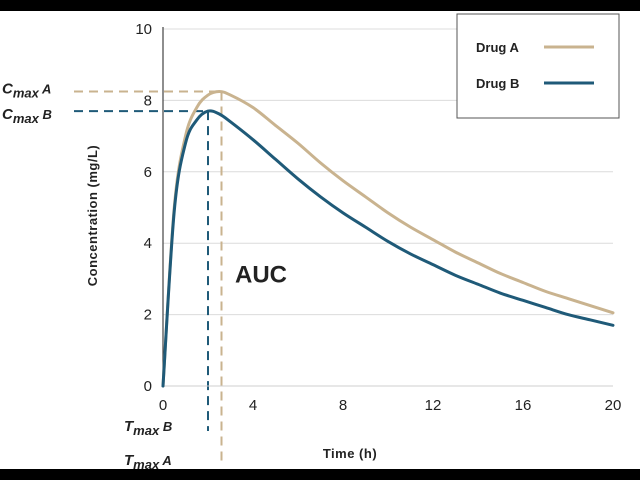 The width and height of the screenshot is (640, 480). I want to click on x-tick-label: 20, so click(613, 405).